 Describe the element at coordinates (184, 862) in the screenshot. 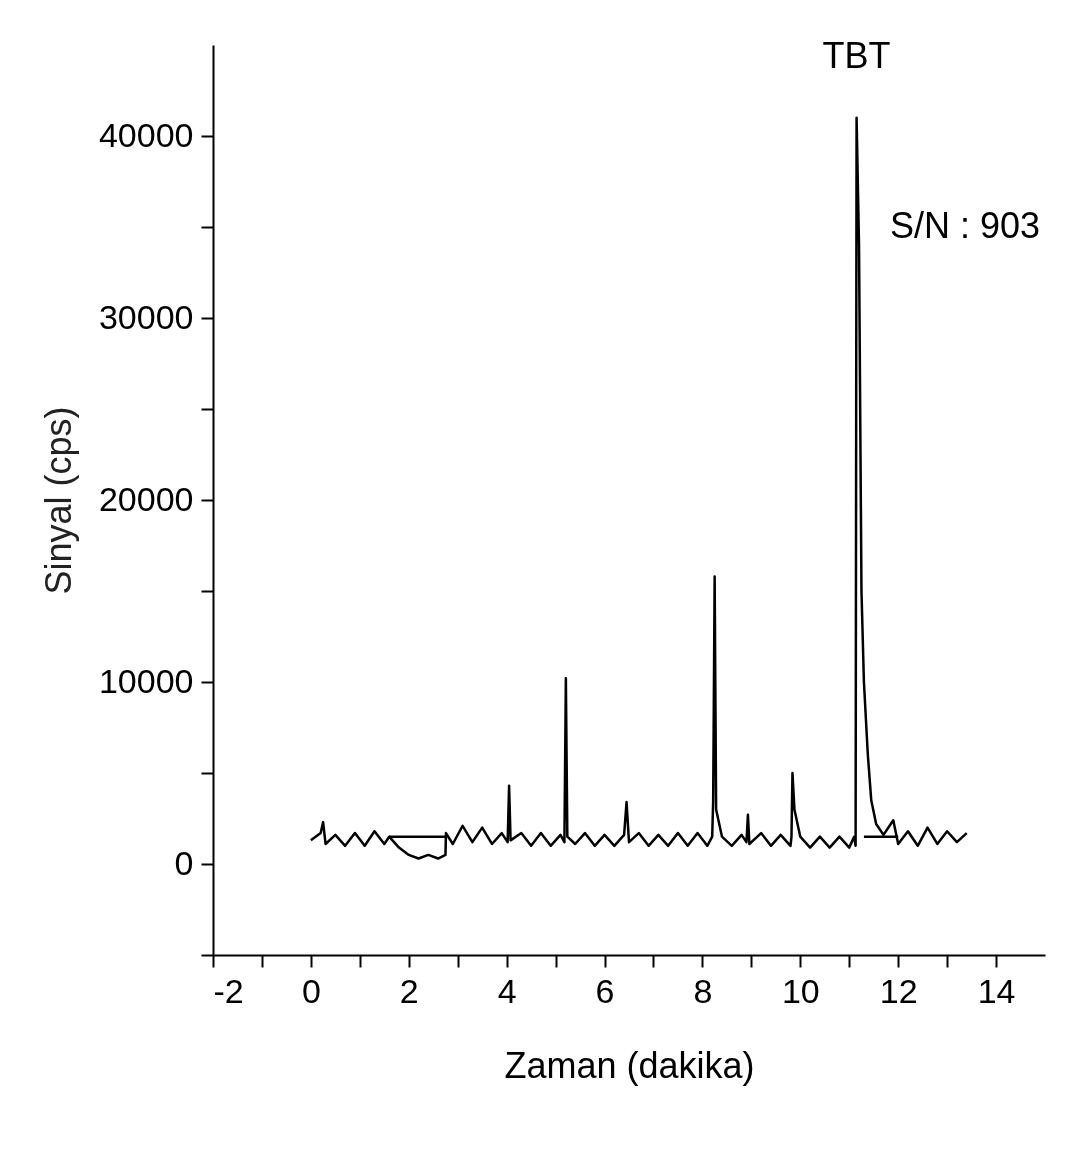

I see `y-tick-label: 0` at that location.